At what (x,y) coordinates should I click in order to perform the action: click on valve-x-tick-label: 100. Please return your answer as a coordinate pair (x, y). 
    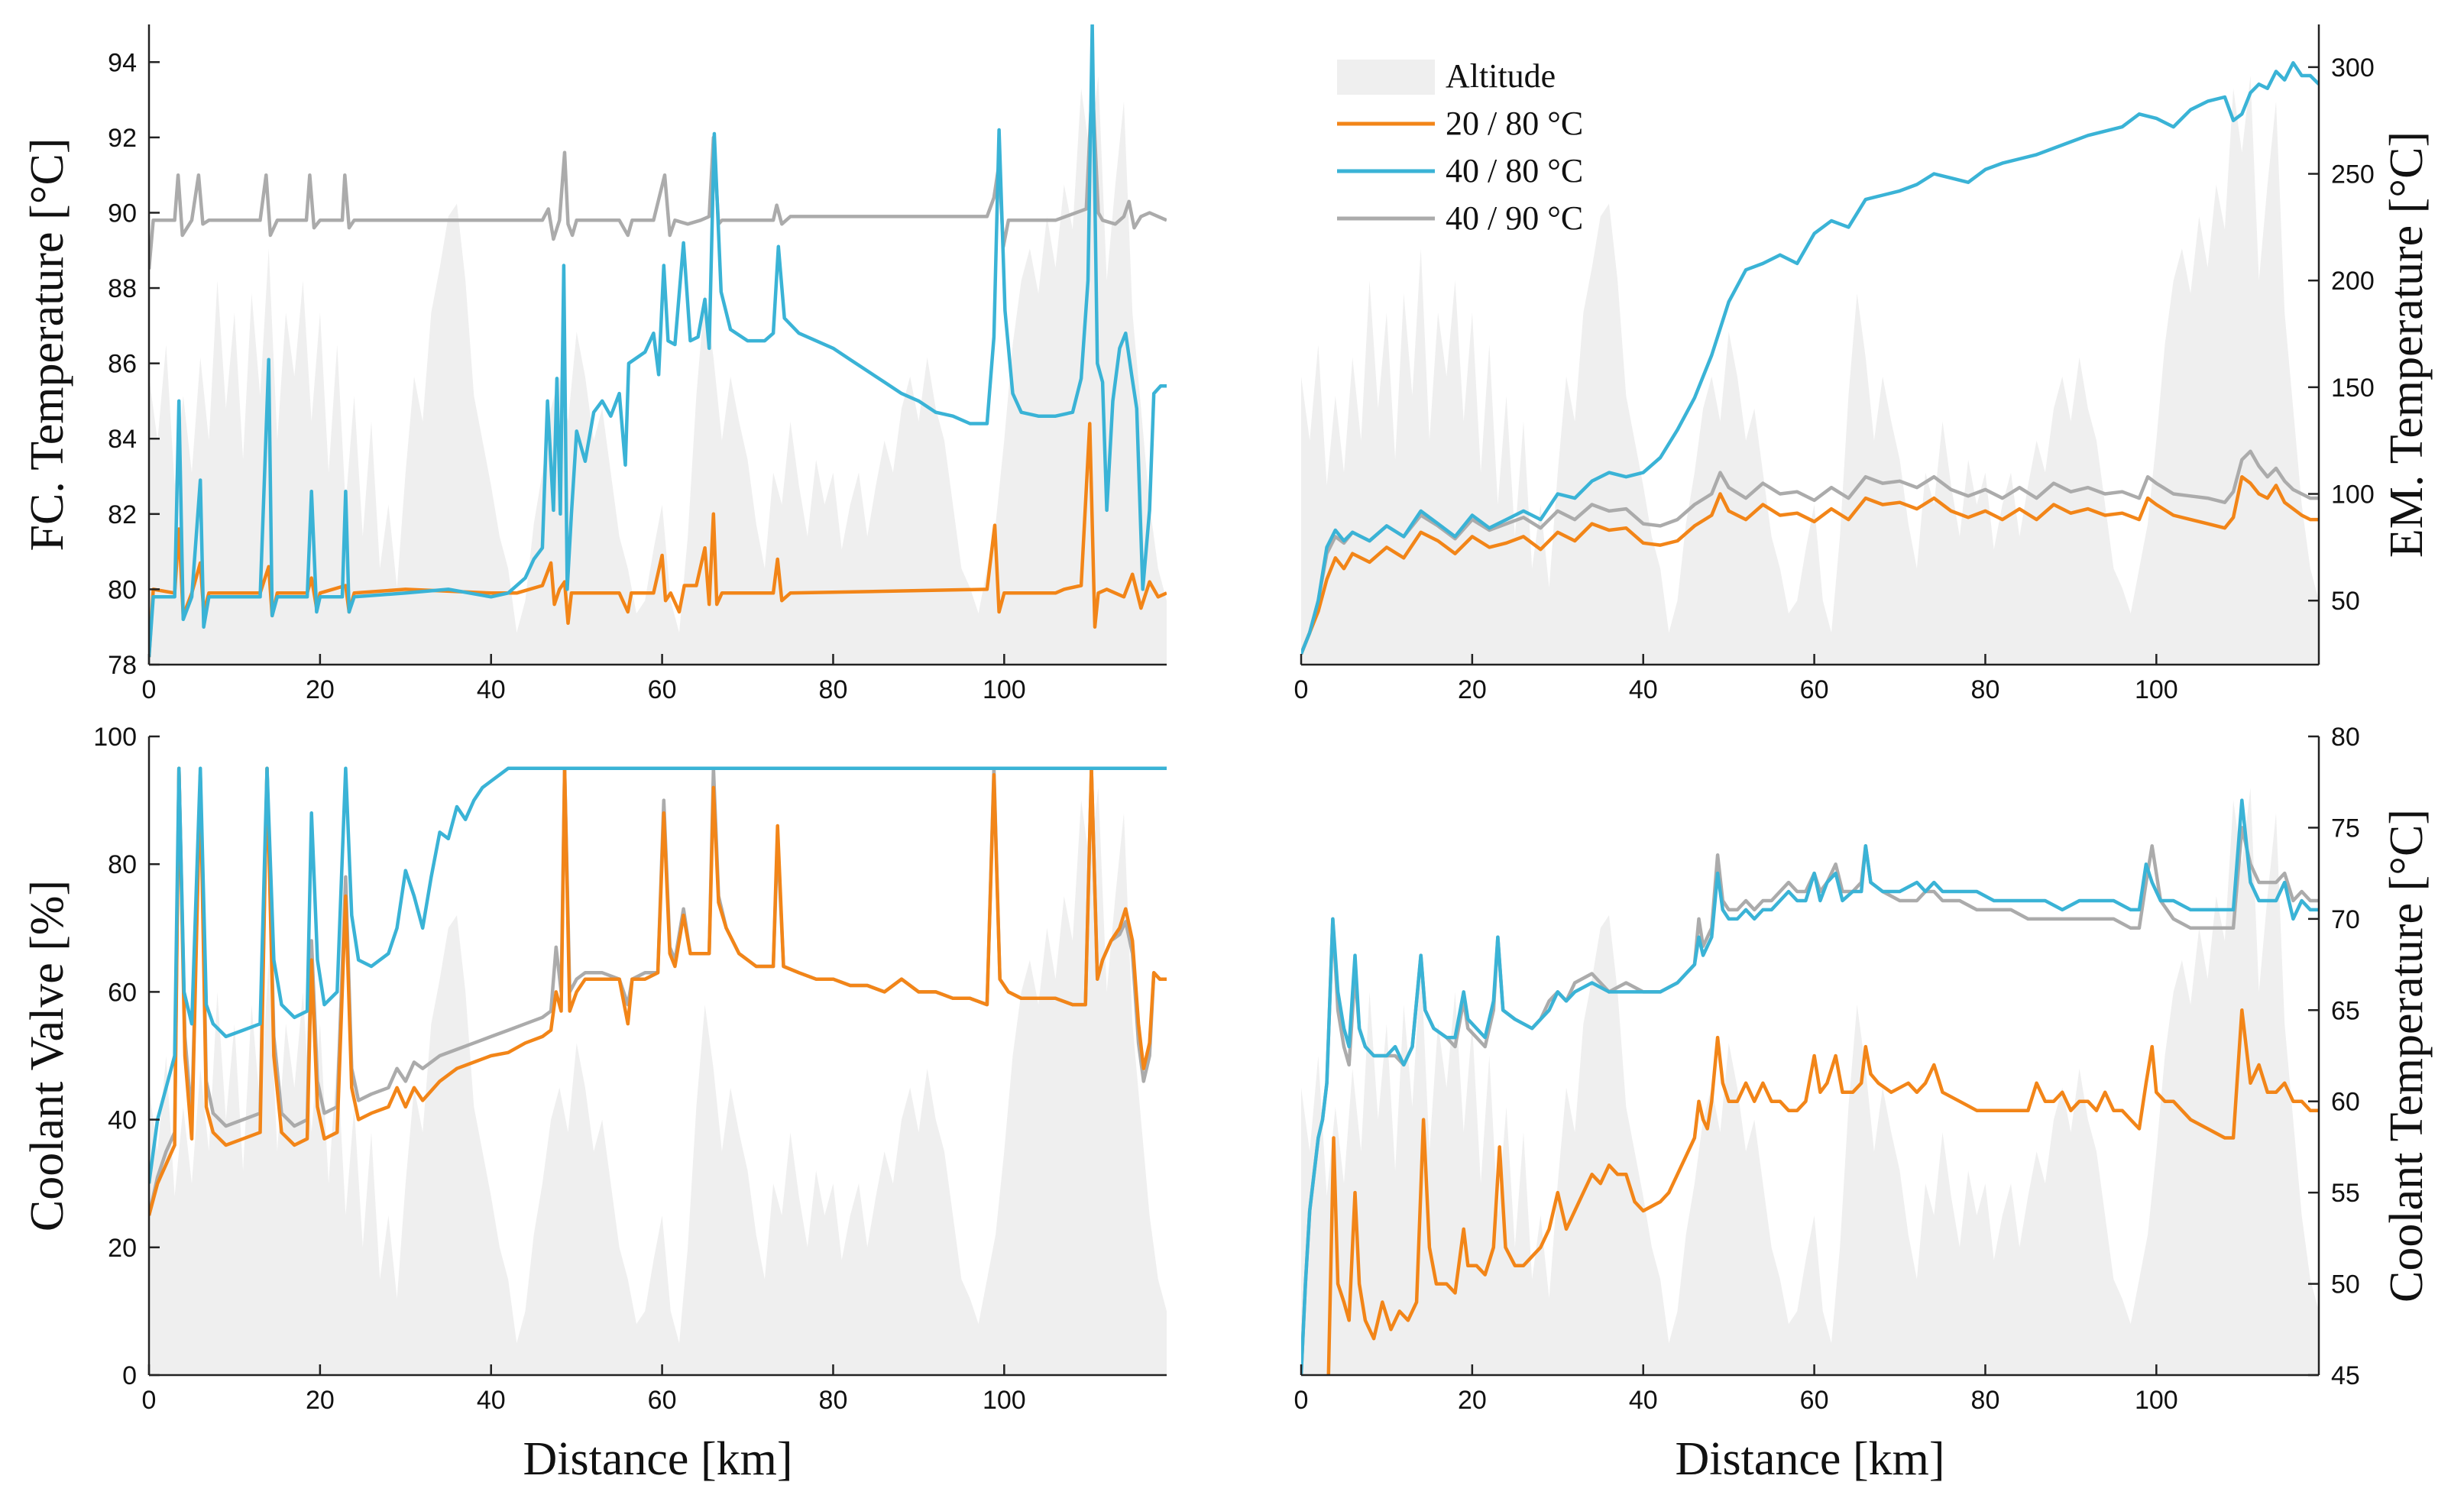
    Looking at the image, I should click on (1005, 1400).